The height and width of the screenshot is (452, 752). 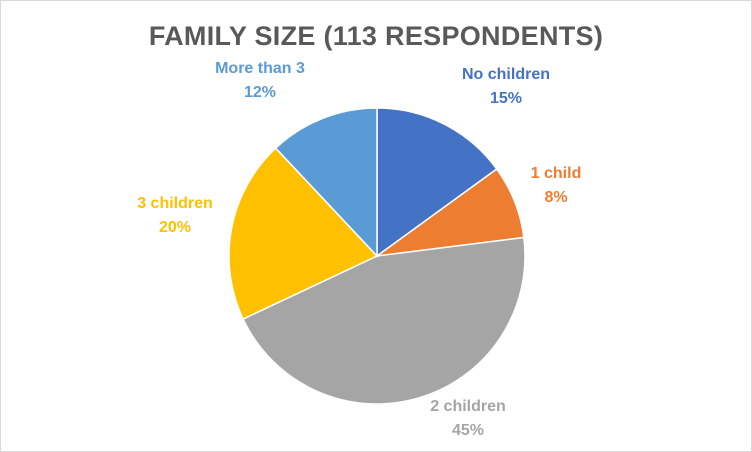 I want to click on pie-slice-no-children, so click(x=437, y=182).